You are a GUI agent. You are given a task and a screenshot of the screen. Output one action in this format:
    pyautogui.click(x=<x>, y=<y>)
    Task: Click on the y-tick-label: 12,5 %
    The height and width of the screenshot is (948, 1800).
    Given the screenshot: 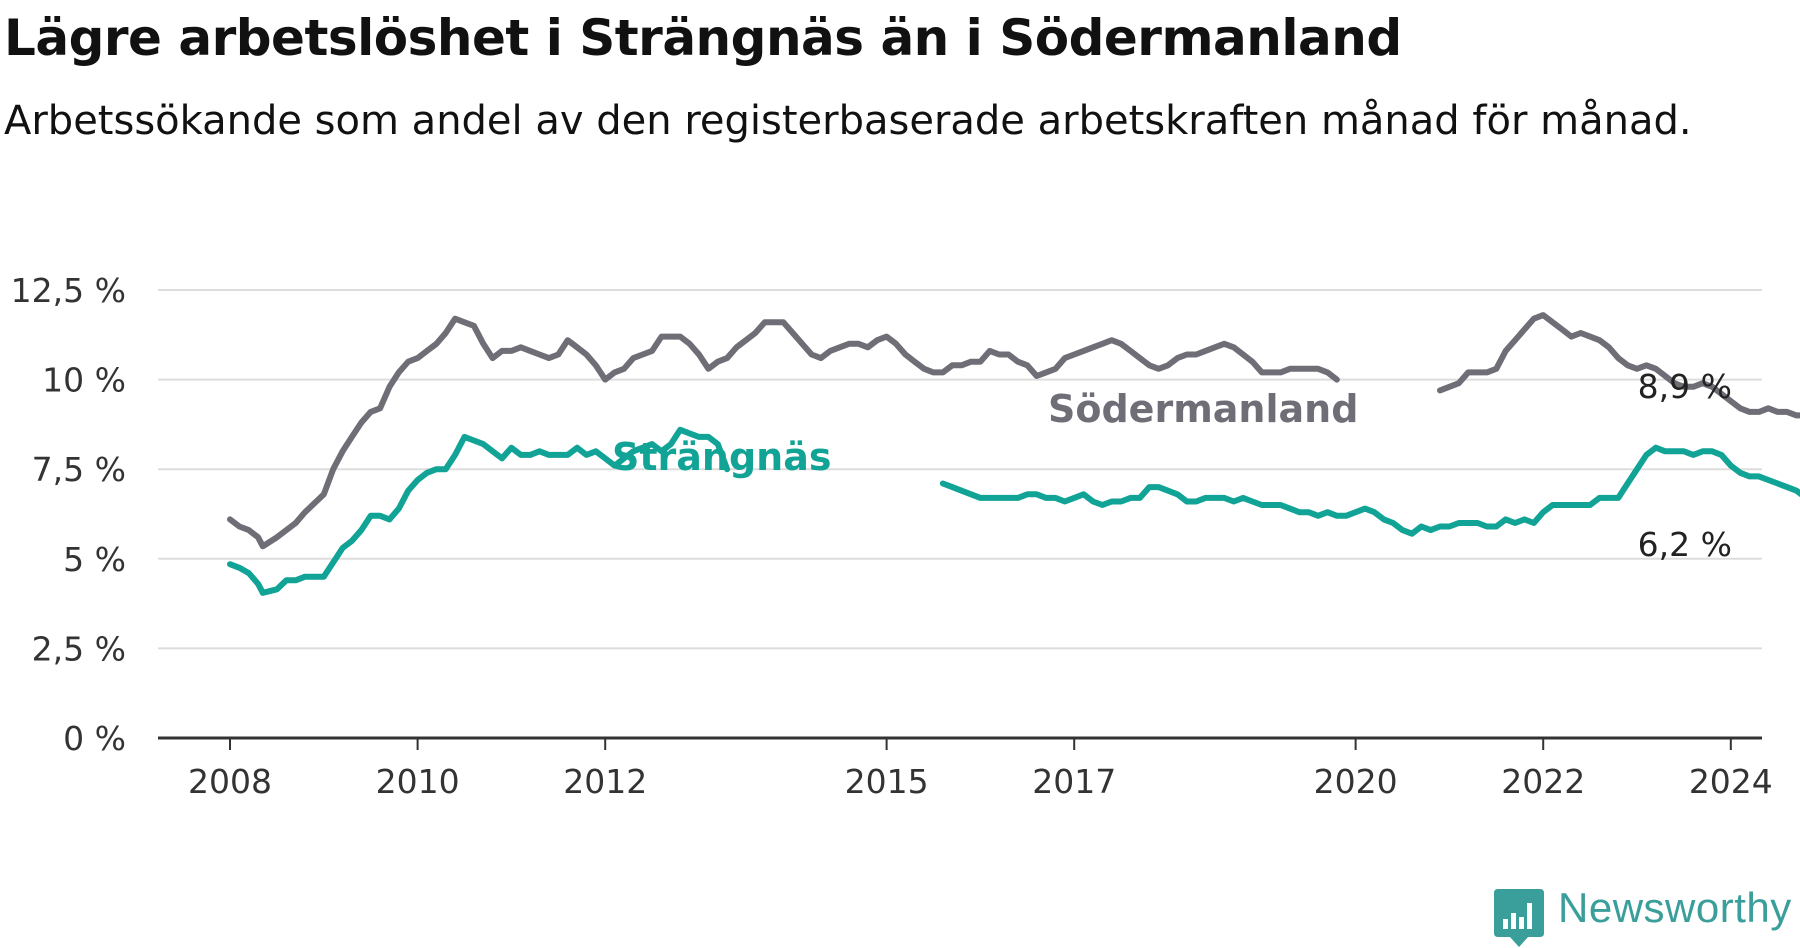 What is the action you would take?
    pyautogui.click(x=68, y=290)
    